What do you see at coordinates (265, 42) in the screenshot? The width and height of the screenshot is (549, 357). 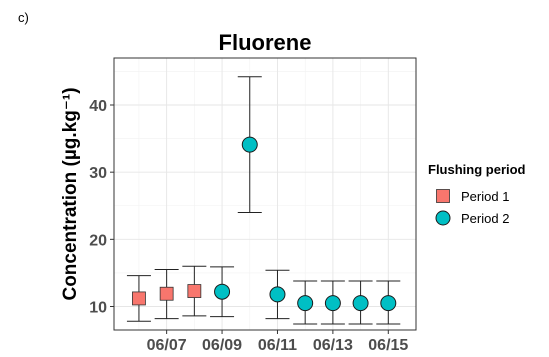 I see `chart-title: Fluorene` at bounding box center [265, 42].